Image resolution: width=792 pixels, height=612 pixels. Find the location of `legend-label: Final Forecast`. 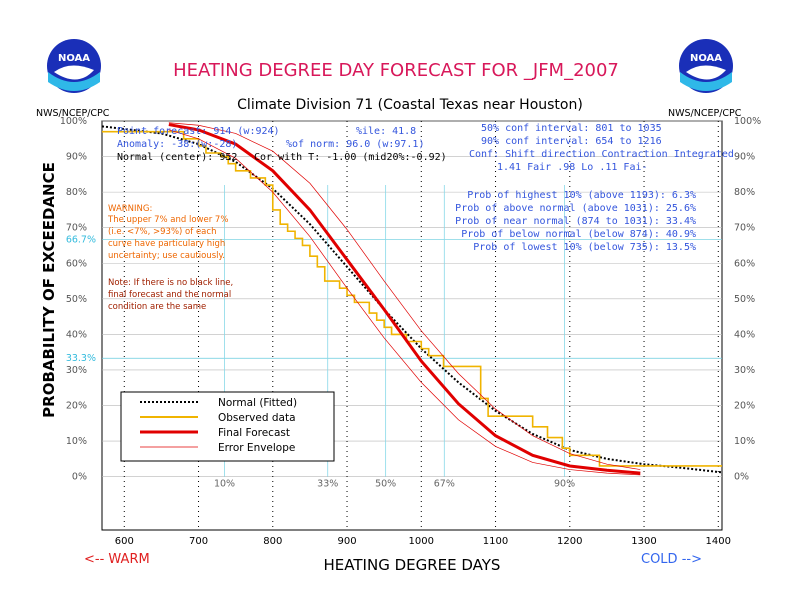

legend-label: Final Forecast is located at coordinates (254, 433).